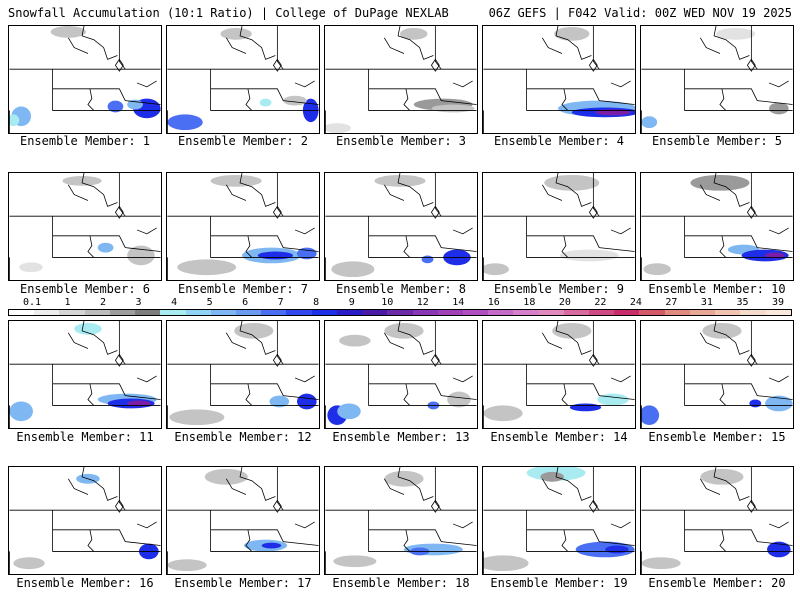 The height and width of the screenshot is (600, 800). I want to click on scale-label: 7, so click(280, 302).